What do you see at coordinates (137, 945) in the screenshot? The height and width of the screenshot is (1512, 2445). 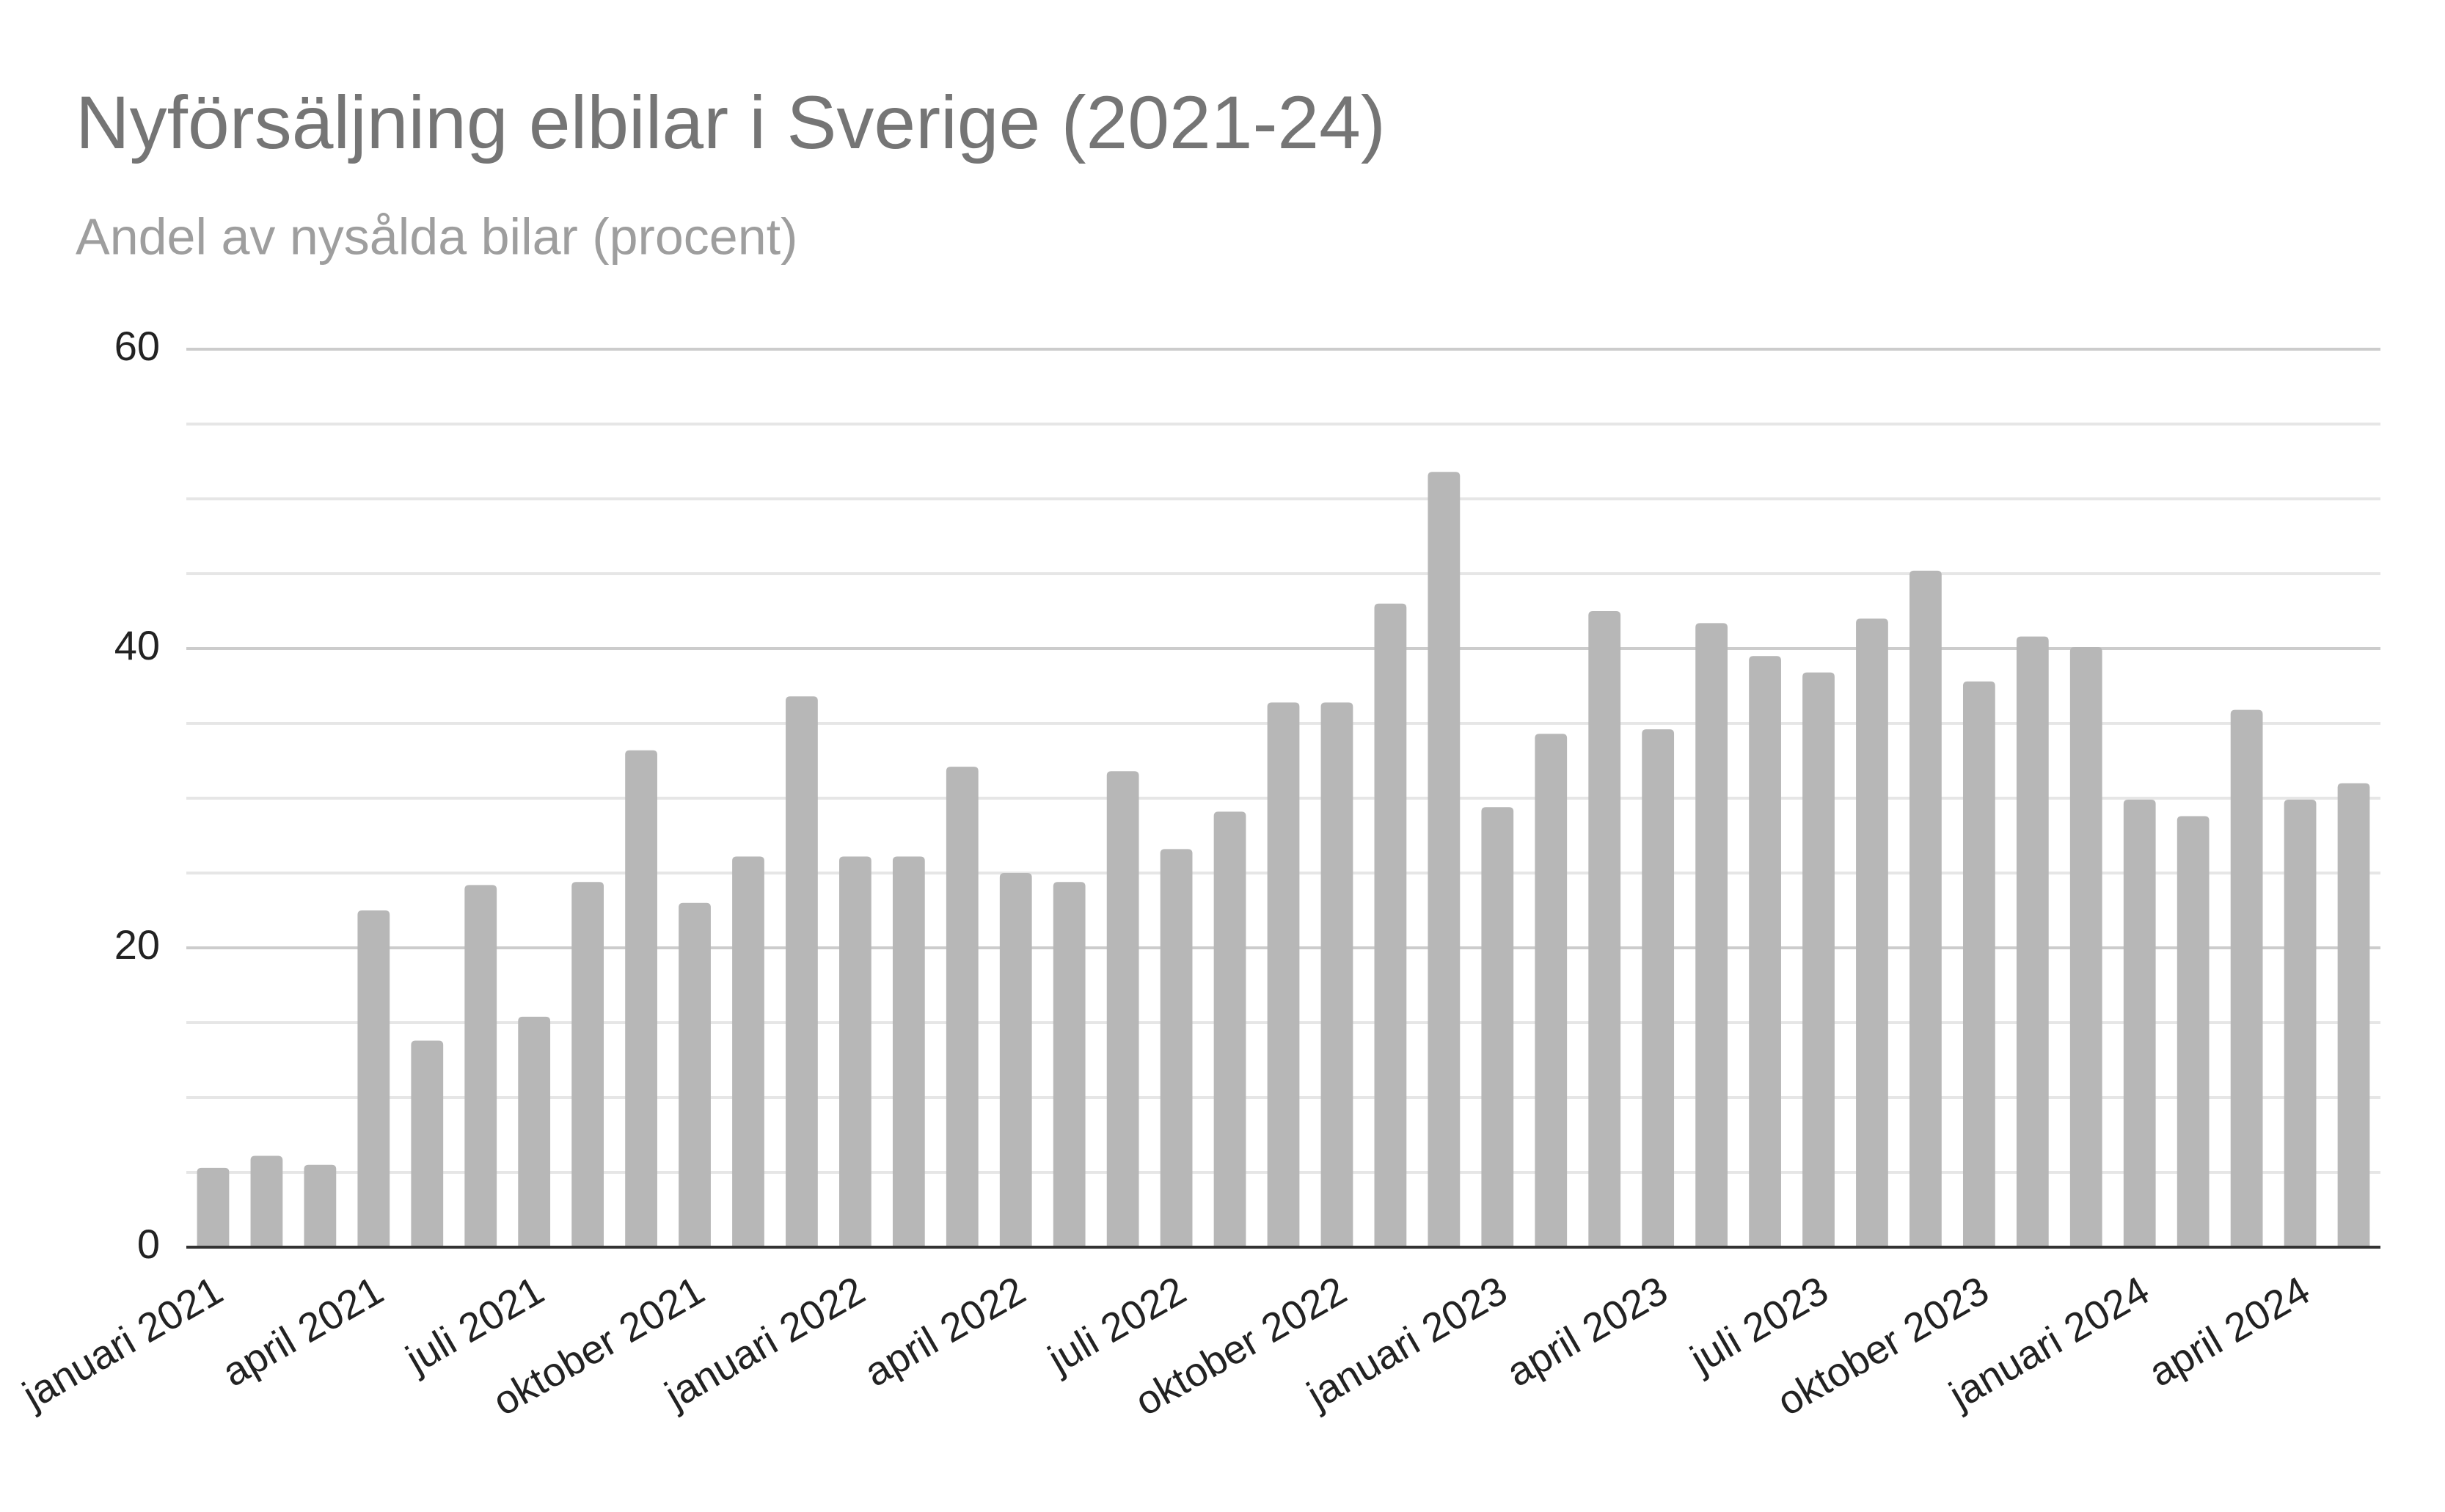 I see `y-tick-label: 20` at bounding box center [137, 945].